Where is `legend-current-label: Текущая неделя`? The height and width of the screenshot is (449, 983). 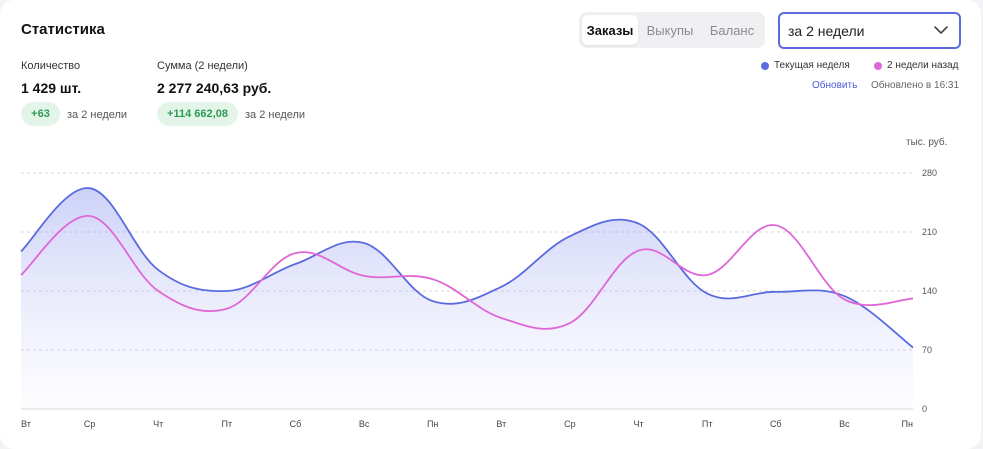 legend-current-label: Текущая неделя is located at coordinates (812, 65).